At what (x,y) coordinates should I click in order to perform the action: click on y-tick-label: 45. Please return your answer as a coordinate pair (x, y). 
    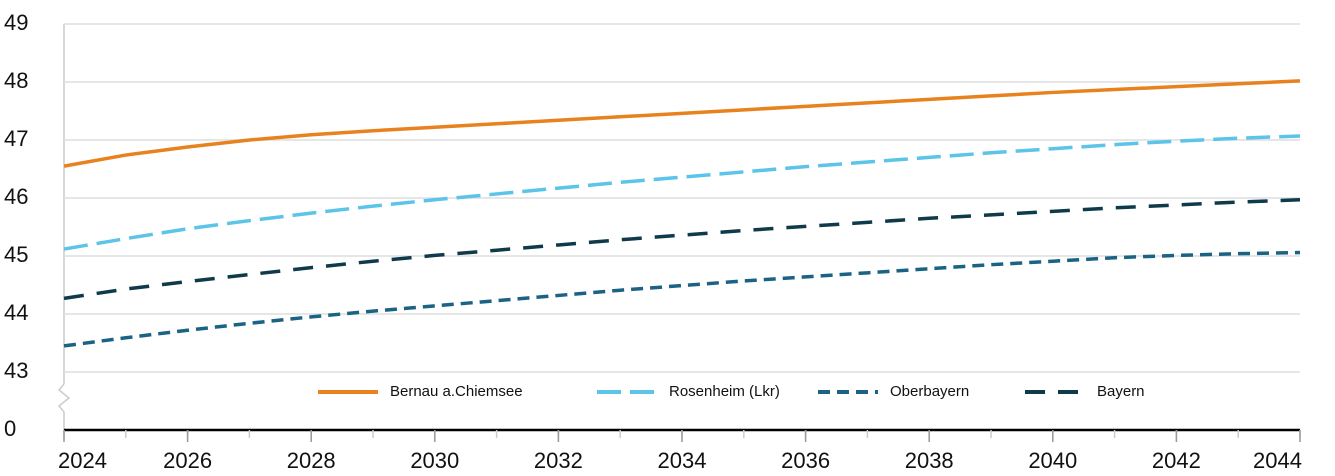
    Looking at the image, I should click on (16, 254).